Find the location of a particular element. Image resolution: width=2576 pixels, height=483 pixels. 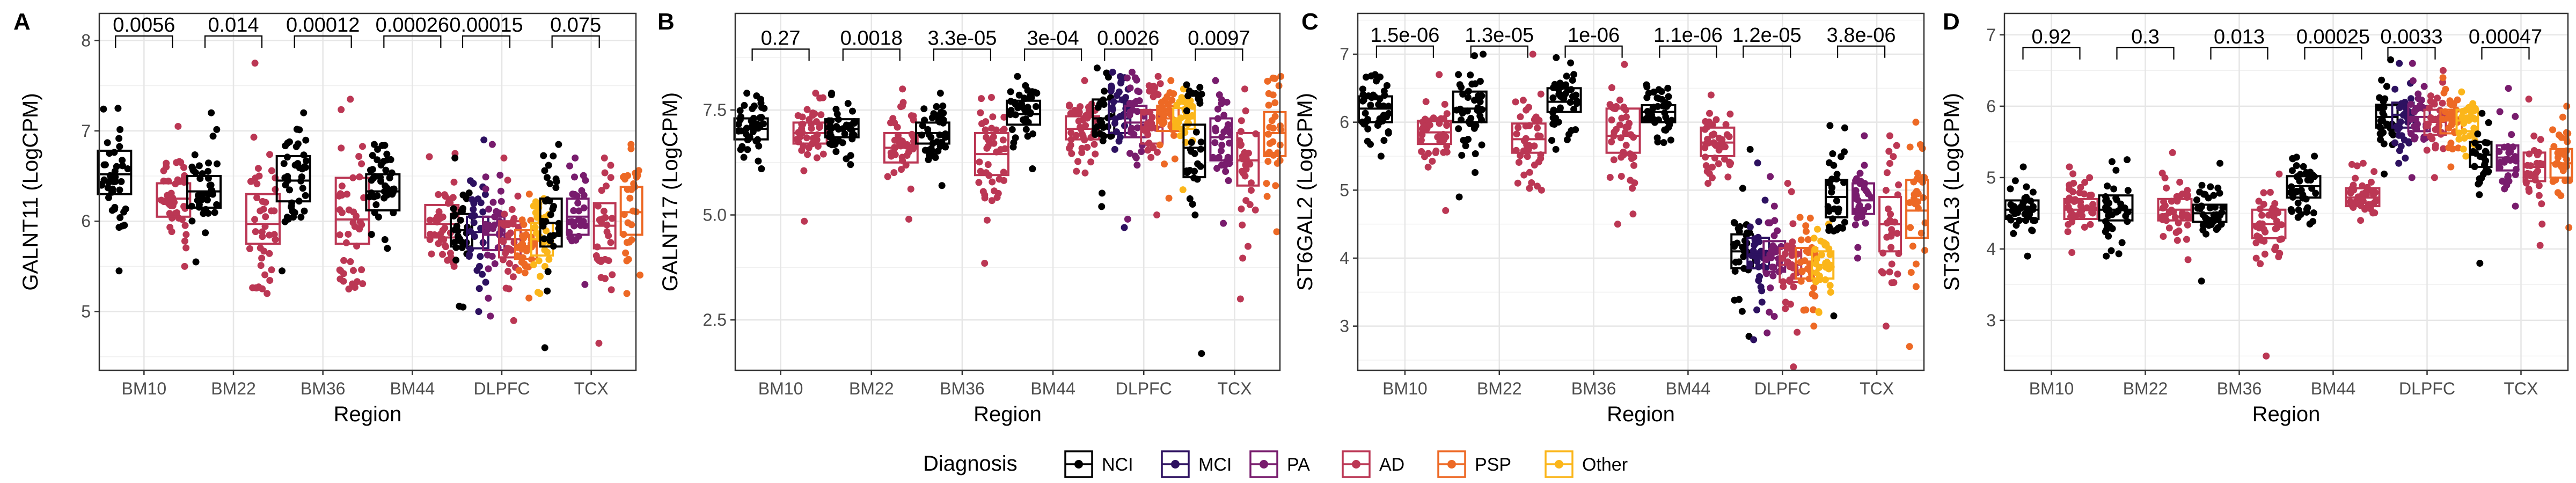

box-BM10-AD is located at coordinates (1434, 142).